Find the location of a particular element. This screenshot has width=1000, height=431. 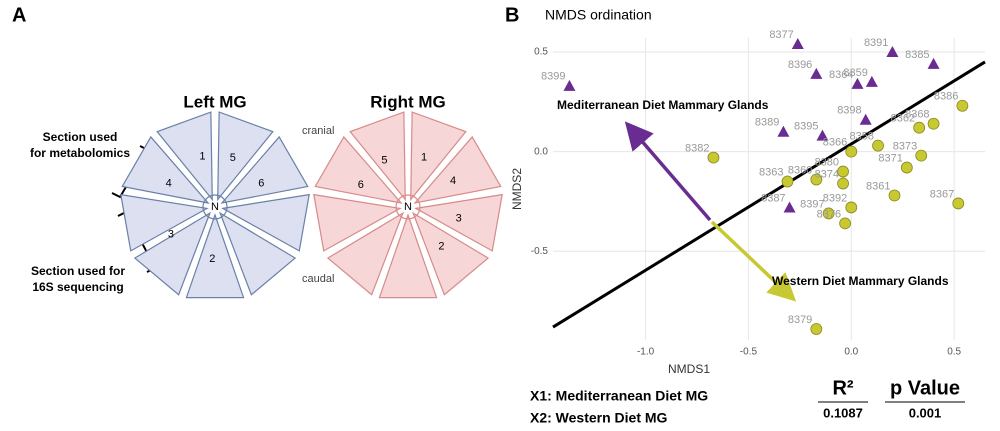

metabolomics-note: Section used is located at coordinates (80, 137).